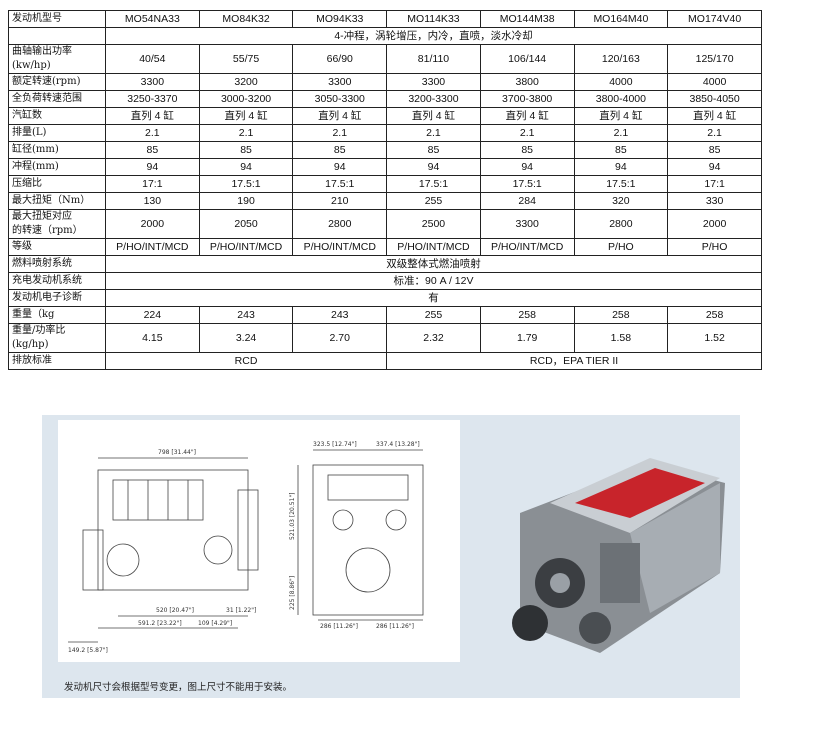  Describe the element at coordinates (177, 452) in the screenshot. I see `dimension-label: 798 [31.44"]` at that location.